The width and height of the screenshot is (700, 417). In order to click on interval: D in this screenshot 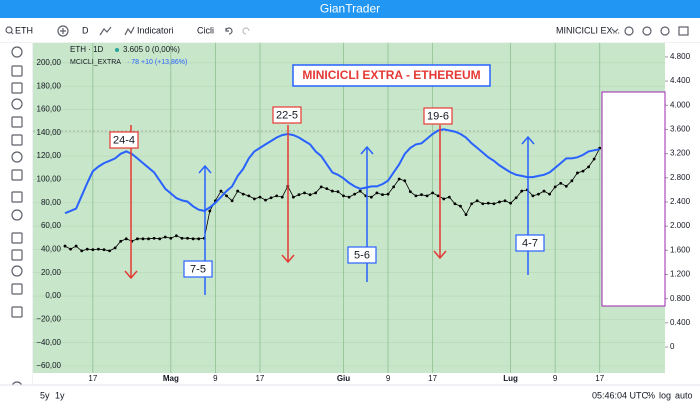, I will do `click(85, 30)`.